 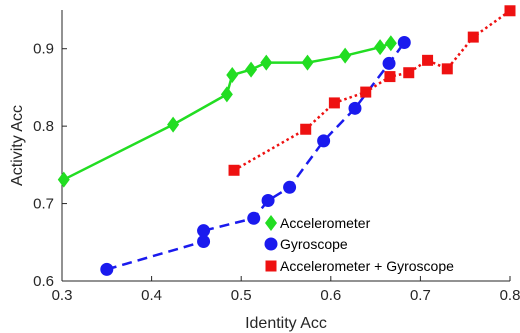 I want to click on x-tick-label: 0.3, so click(x=62, y=295).